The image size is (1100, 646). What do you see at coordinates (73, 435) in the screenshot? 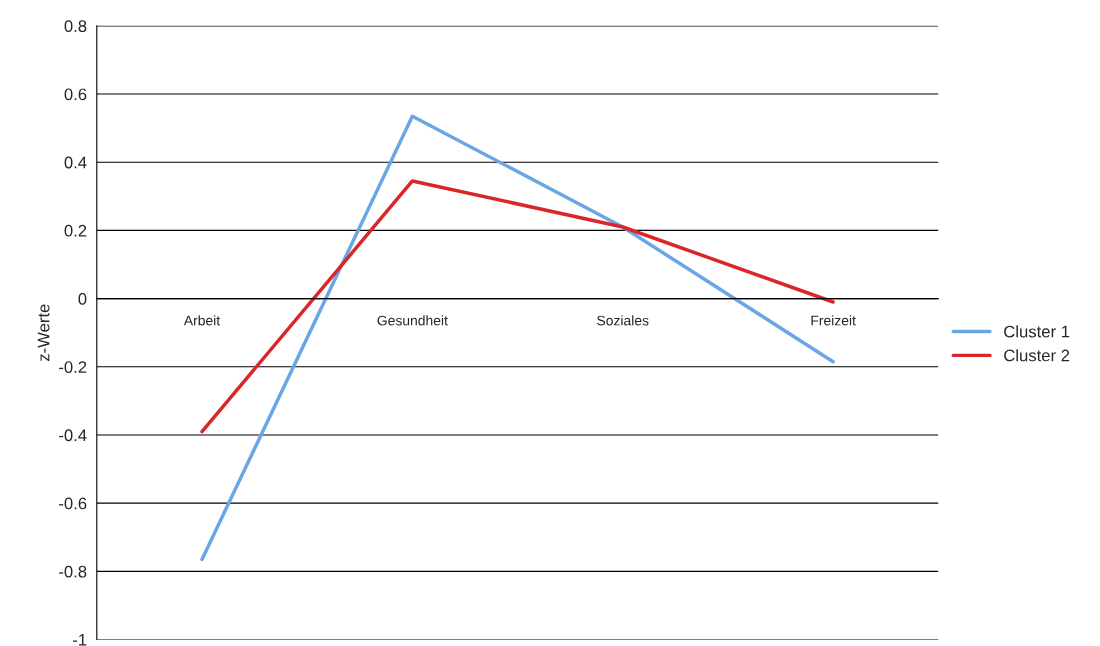
I see `y-tick-label: -0.4` at bounding box center [73, 435].